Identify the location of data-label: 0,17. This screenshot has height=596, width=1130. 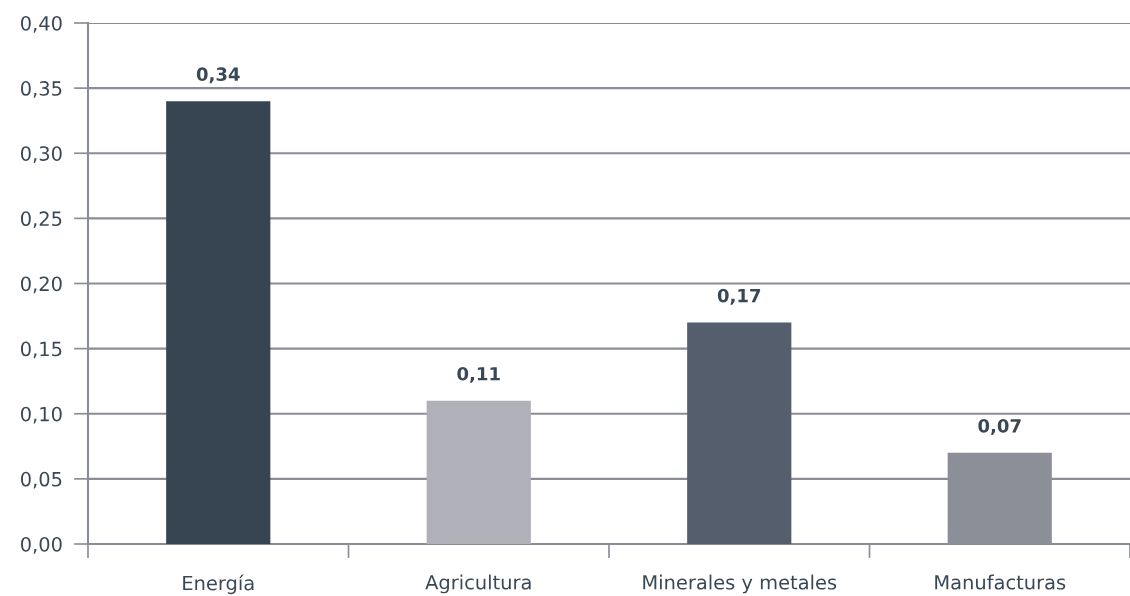
(739, 296).